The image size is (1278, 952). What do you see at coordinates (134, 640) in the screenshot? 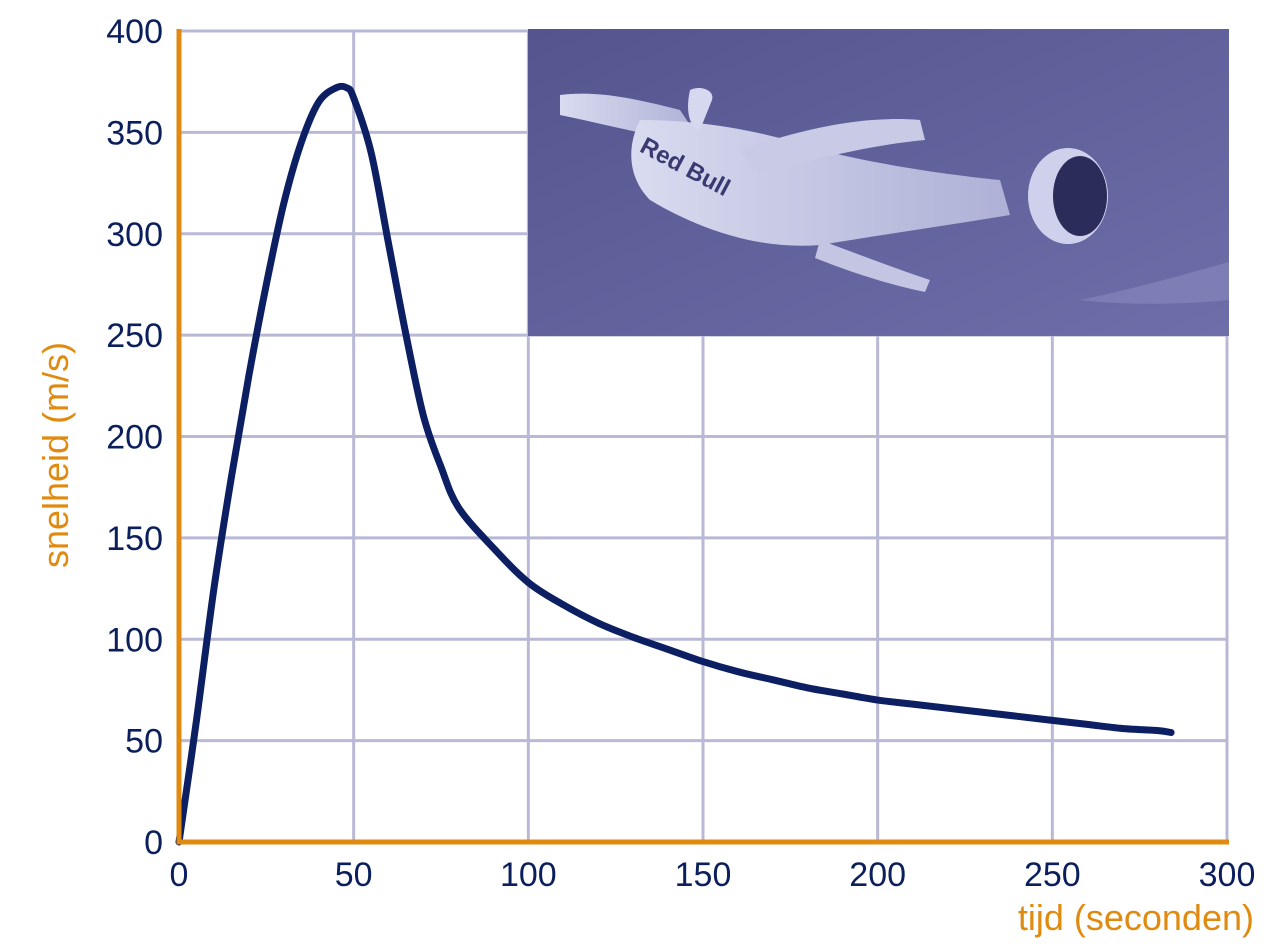
I see `y-tick-label: 100` at bounding box center [134, 640].